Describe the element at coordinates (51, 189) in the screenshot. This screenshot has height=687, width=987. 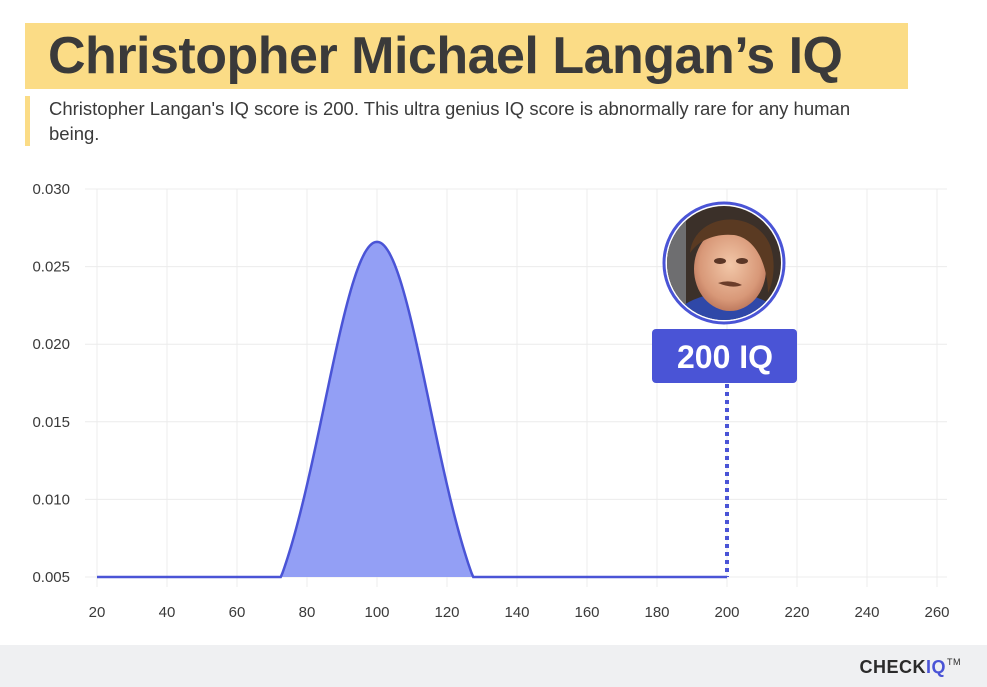
I see `y-tick-label: 0.030` at that location.